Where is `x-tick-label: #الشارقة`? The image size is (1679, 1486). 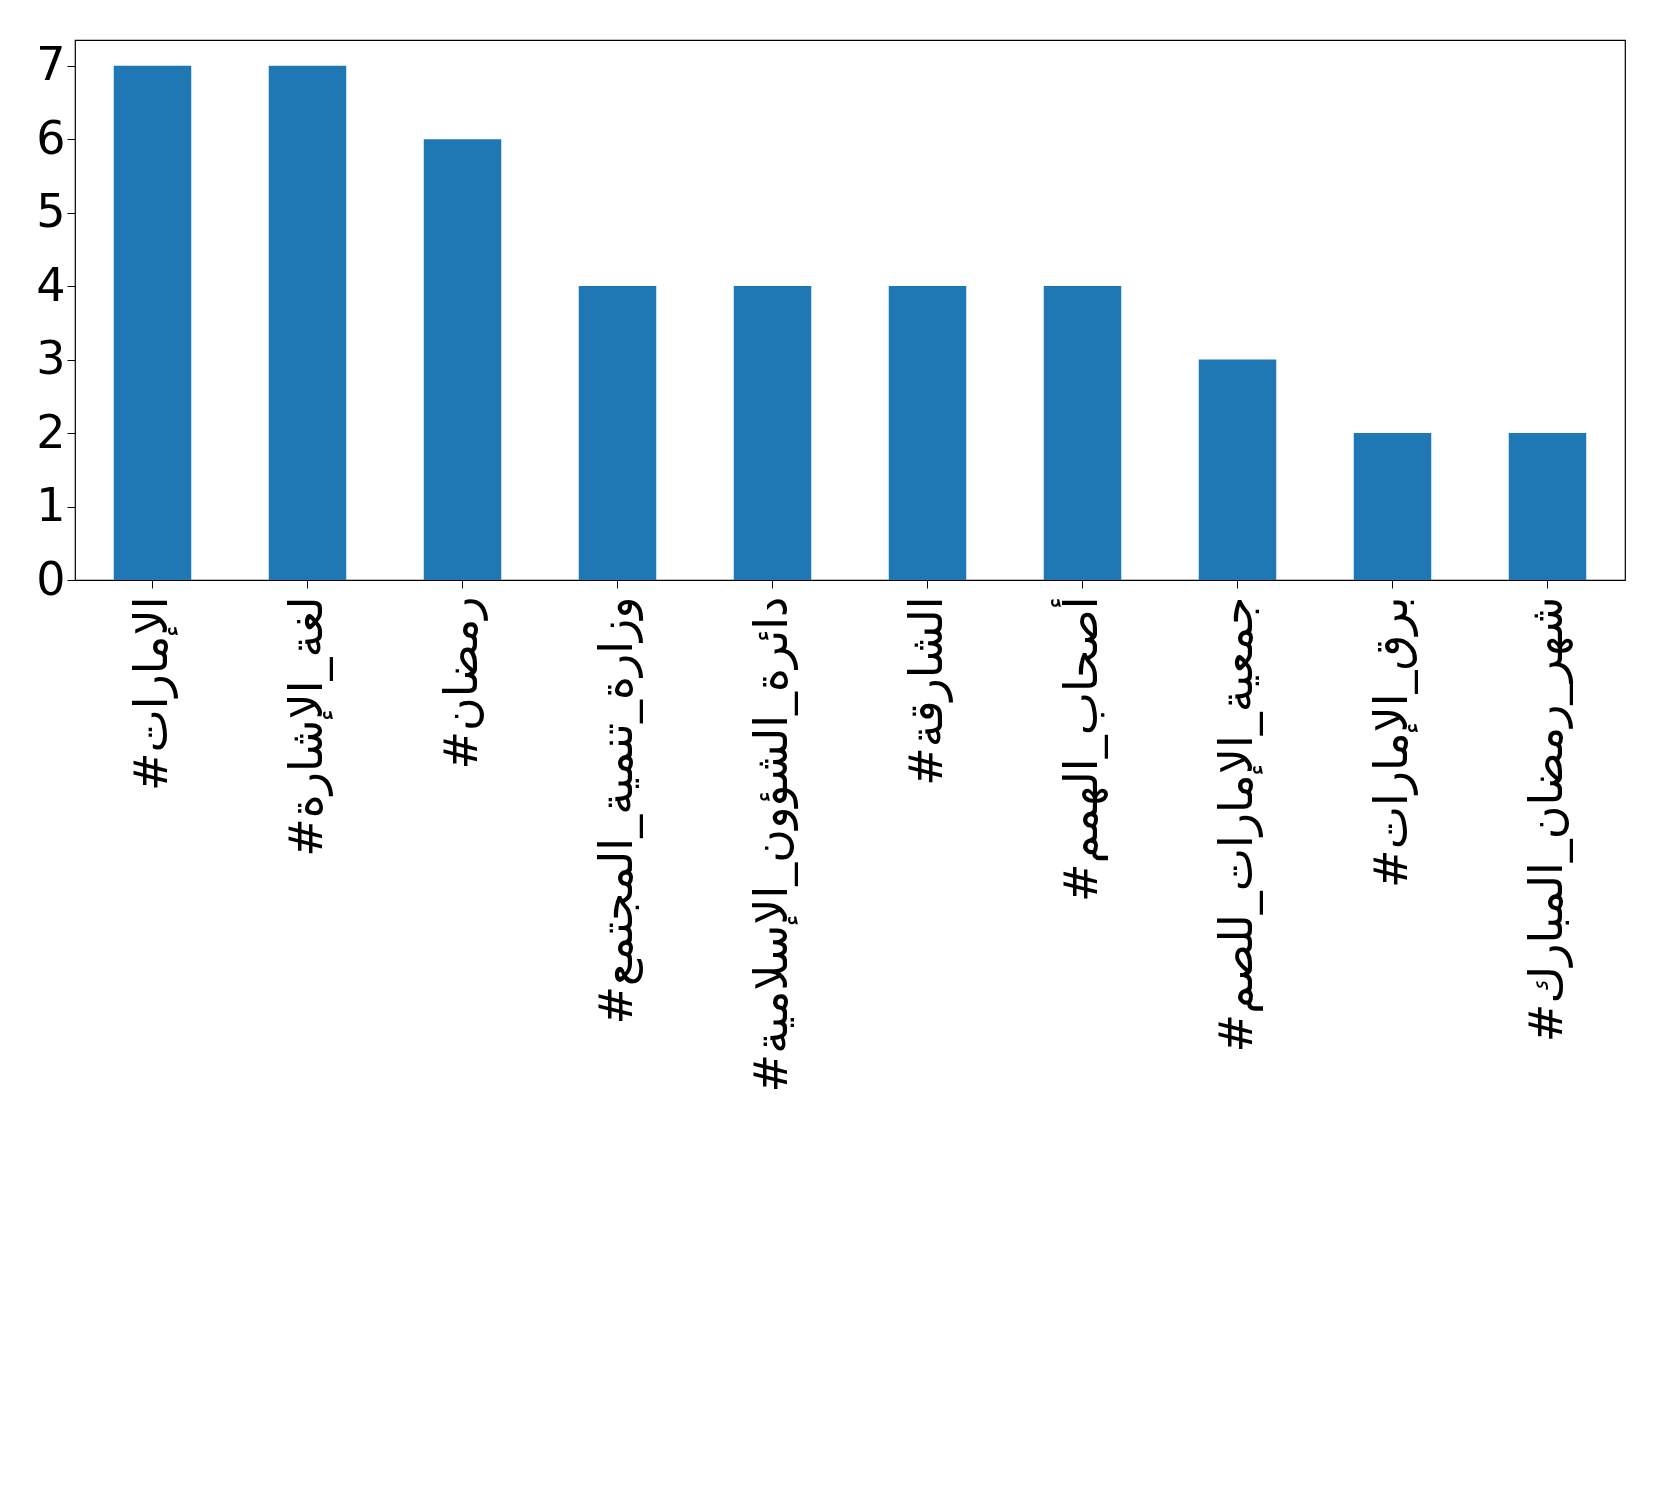 x-tick-label: #الشارقة is located at coordinates (925, 691).